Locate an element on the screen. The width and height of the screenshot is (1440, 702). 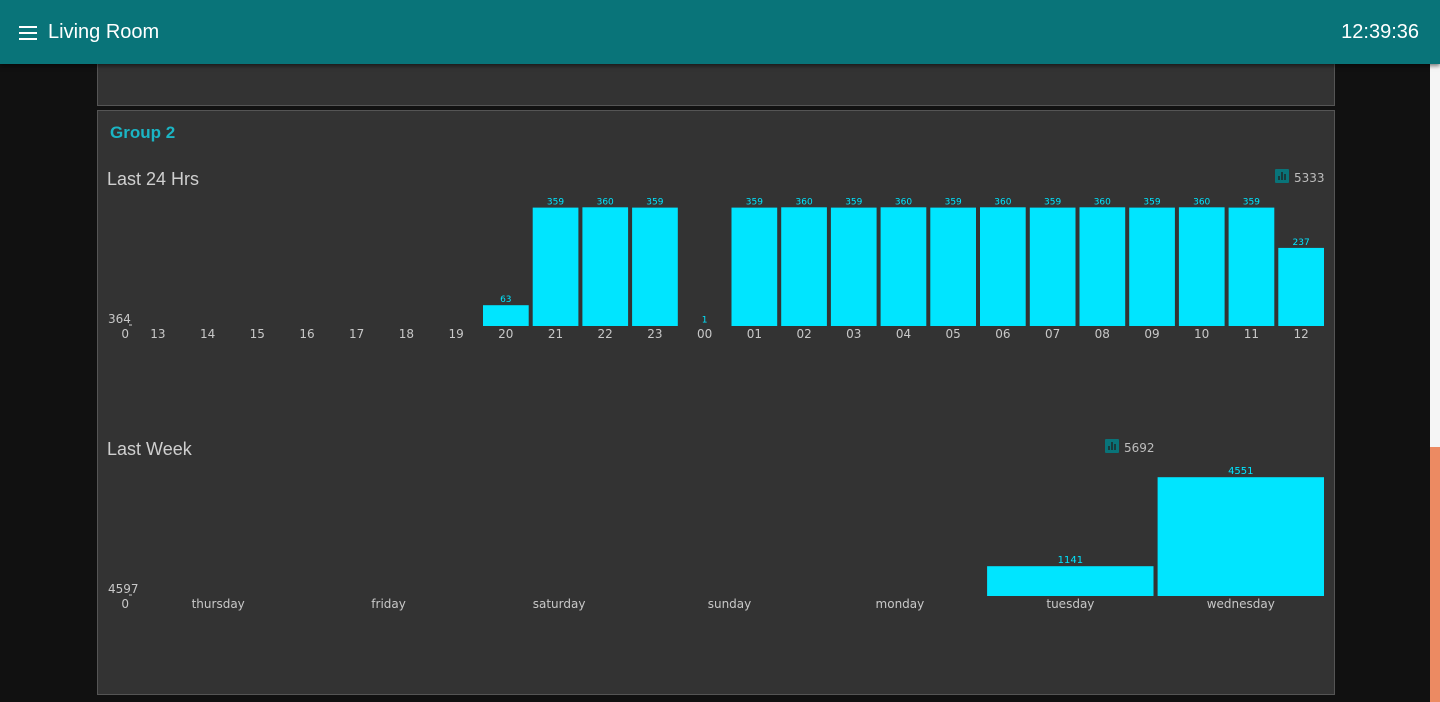
chart-total-24h: 5333 is located at coordinates (1309, 178).